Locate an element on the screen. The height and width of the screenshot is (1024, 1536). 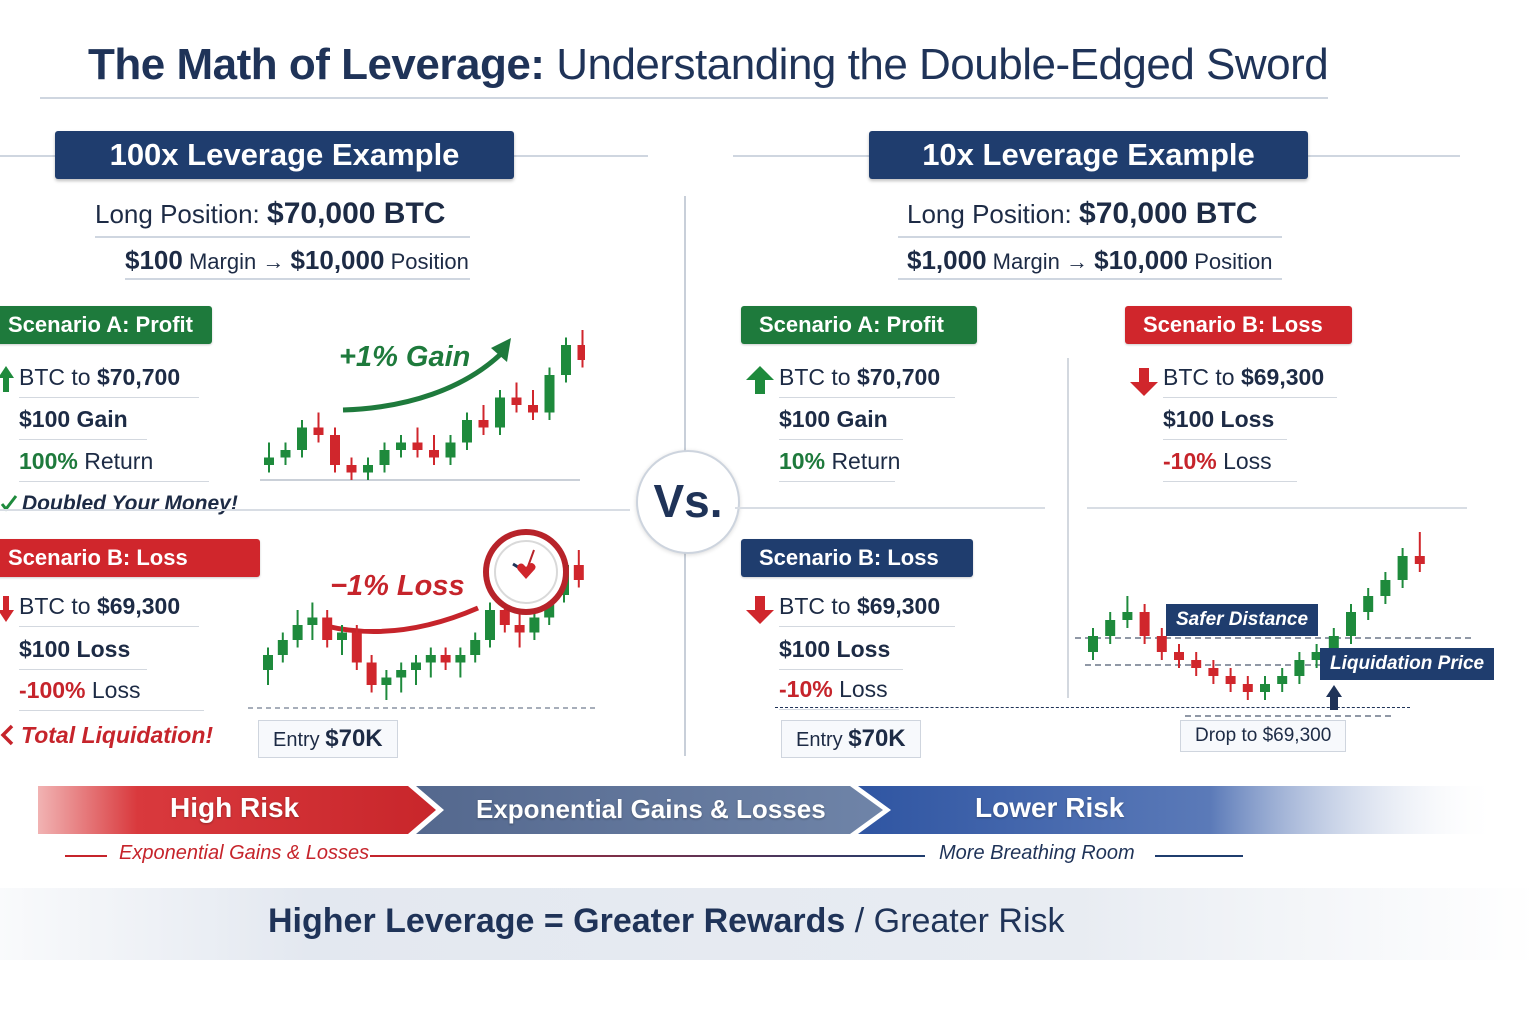
left-b-loss: $100 Loss is located at coordinates (83, 653).